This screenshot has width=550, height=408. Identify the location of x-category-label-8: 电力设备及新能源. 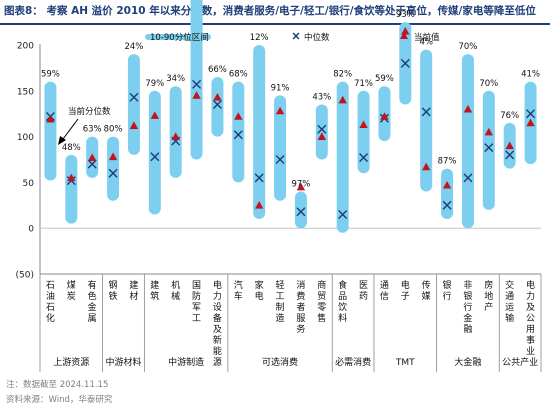
(217, 323).